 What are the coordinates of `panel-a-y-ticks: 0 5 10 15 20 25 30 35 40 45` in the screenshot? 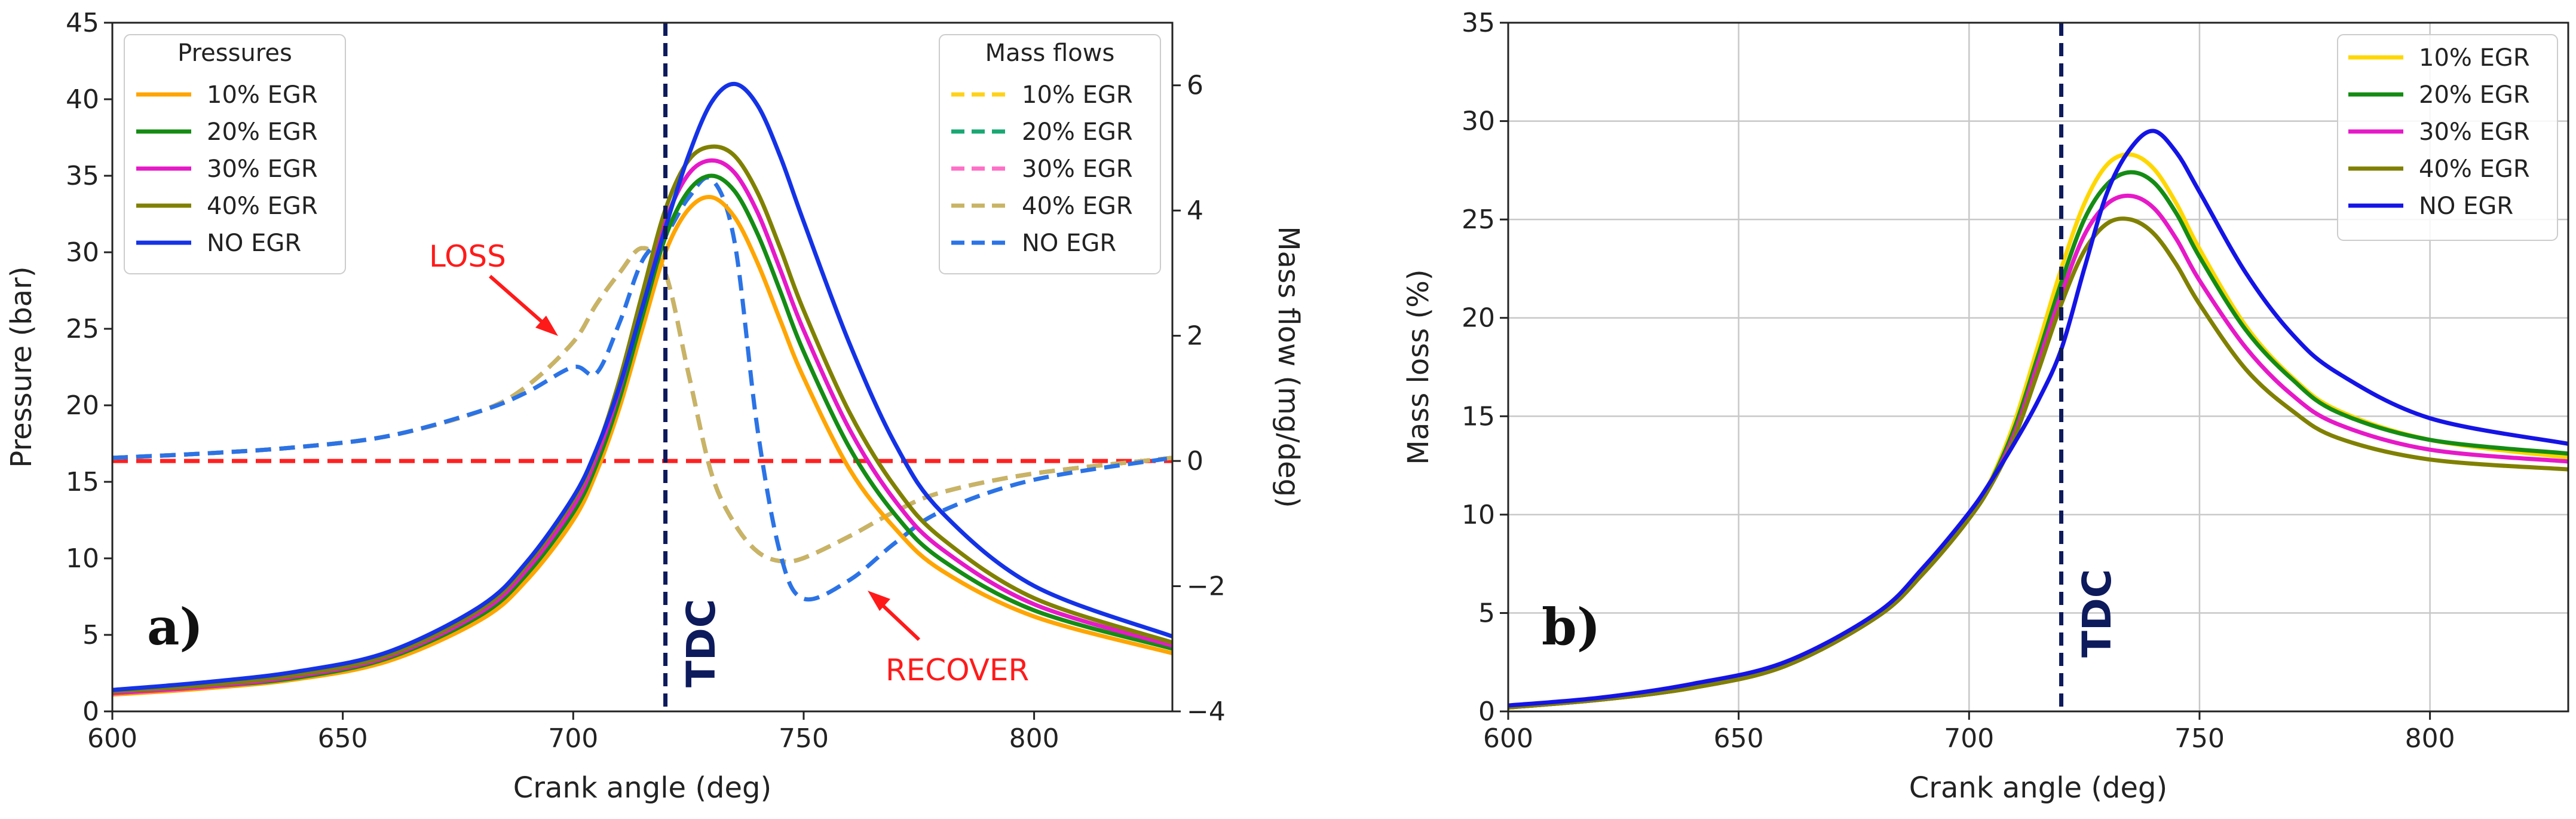 It's located at (89, 367).